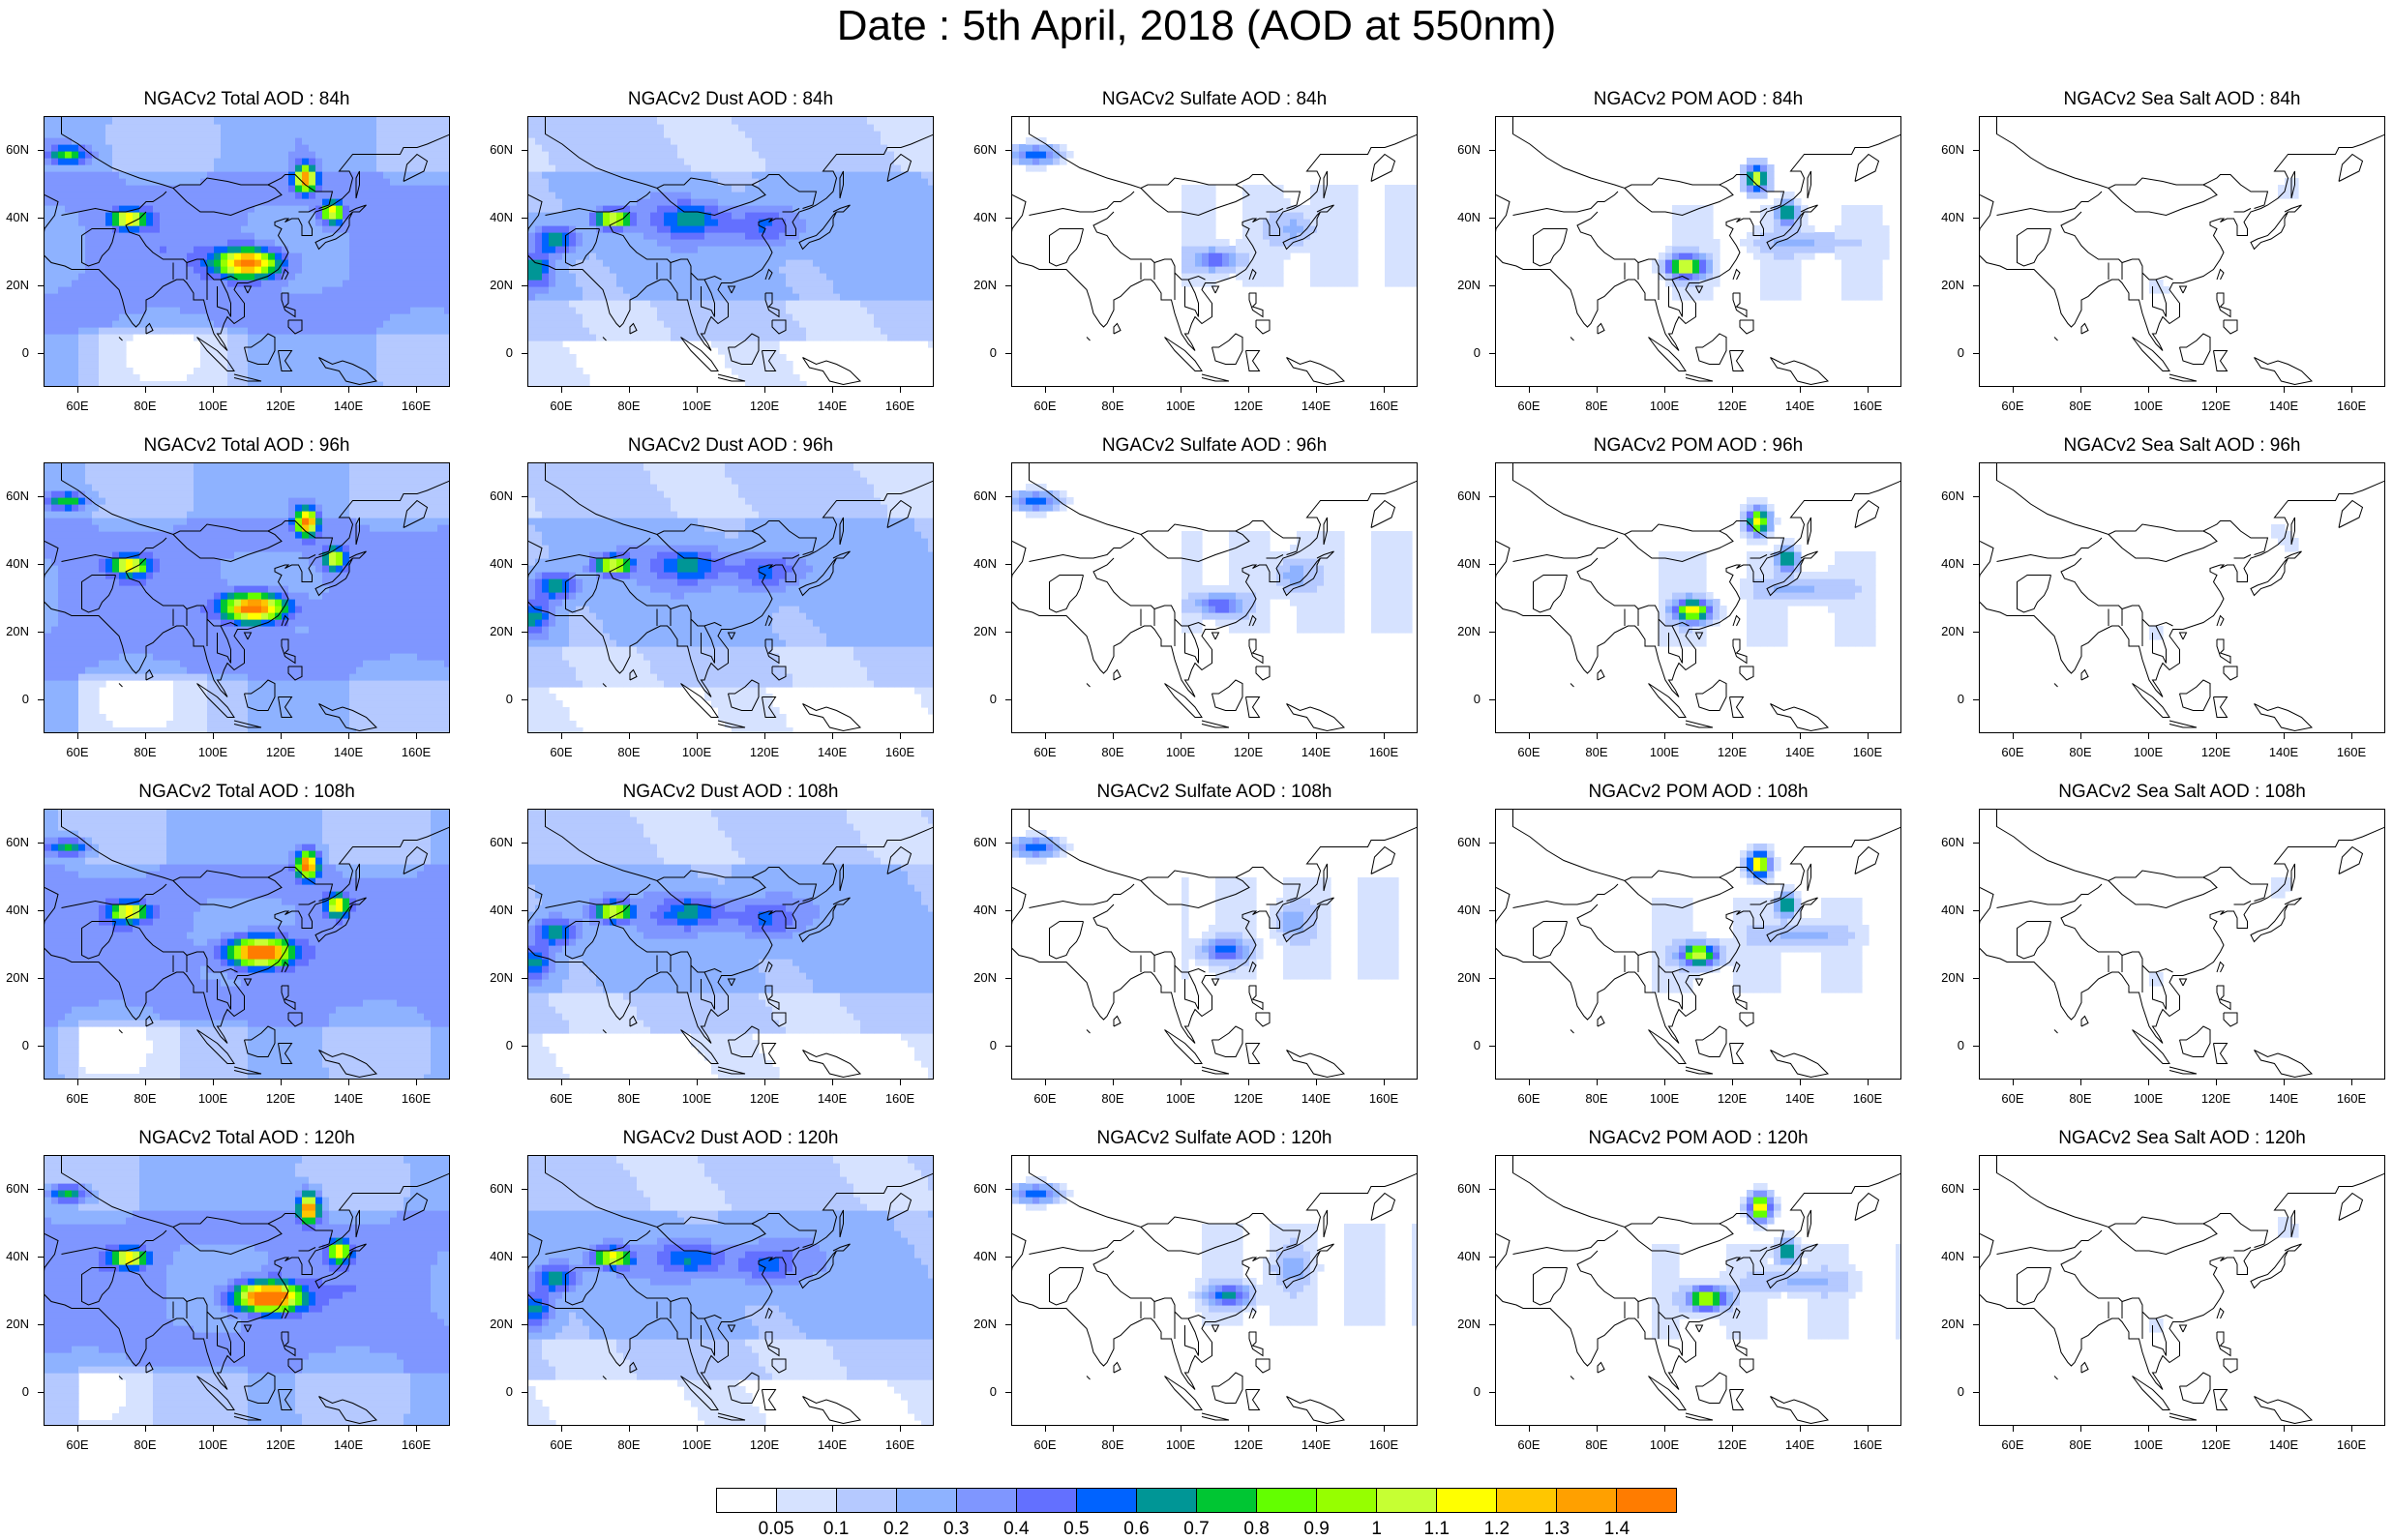 The height and width of the screenshot is (1540, 2393). What do you see at coordinates (281, 1444) in the screenshot?
I see `x-tick-label: 120E` at bounding box center [281, 1444].